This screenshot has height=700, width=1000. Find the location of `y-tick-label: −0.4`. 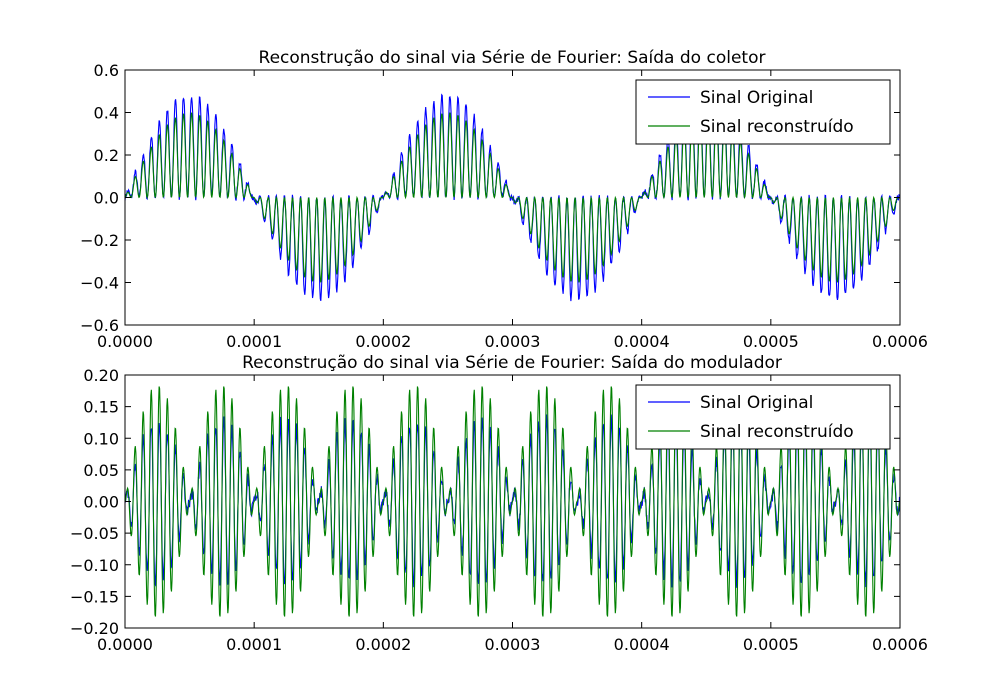

y-tick-label: −0.4 is located at coordinates (99, 283).